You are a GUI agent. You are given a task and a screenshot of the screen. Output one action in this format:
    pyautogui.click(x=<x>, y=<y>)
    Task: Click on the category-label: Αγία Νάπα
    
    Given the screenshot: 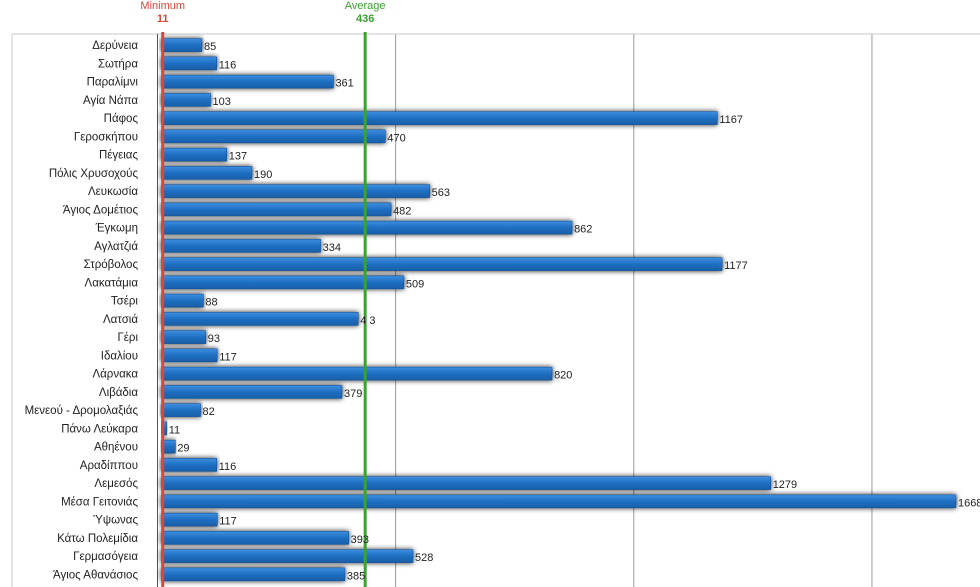 What is the action you would take?
    pyautogui.click(x=110, y=101)
    